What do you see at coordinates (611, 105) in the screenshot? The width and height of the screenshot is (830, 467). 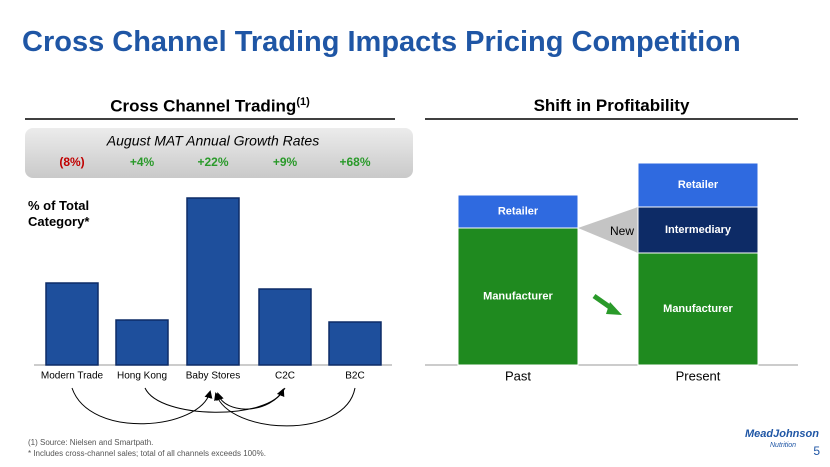 I see `chart-title: Shift in Profitability` at bounding box center [611, 105].